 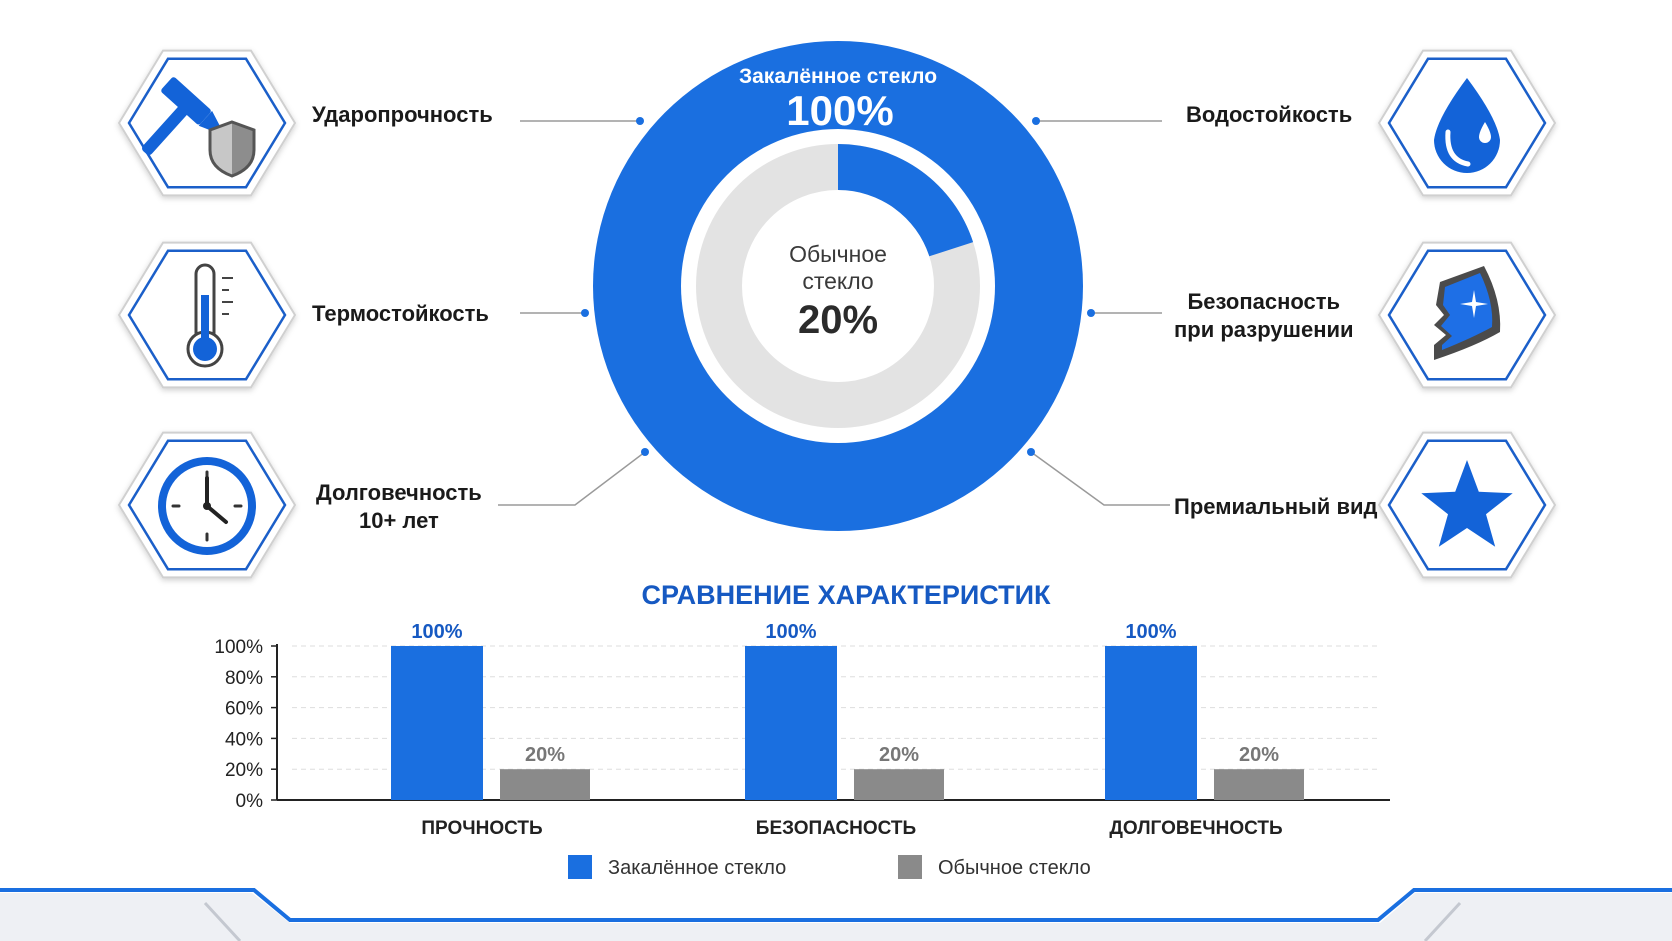 What do you see at coordinates (906, 200) in the screenshot?
I see `donut-inner-arc` at bounding box center [906, 200].